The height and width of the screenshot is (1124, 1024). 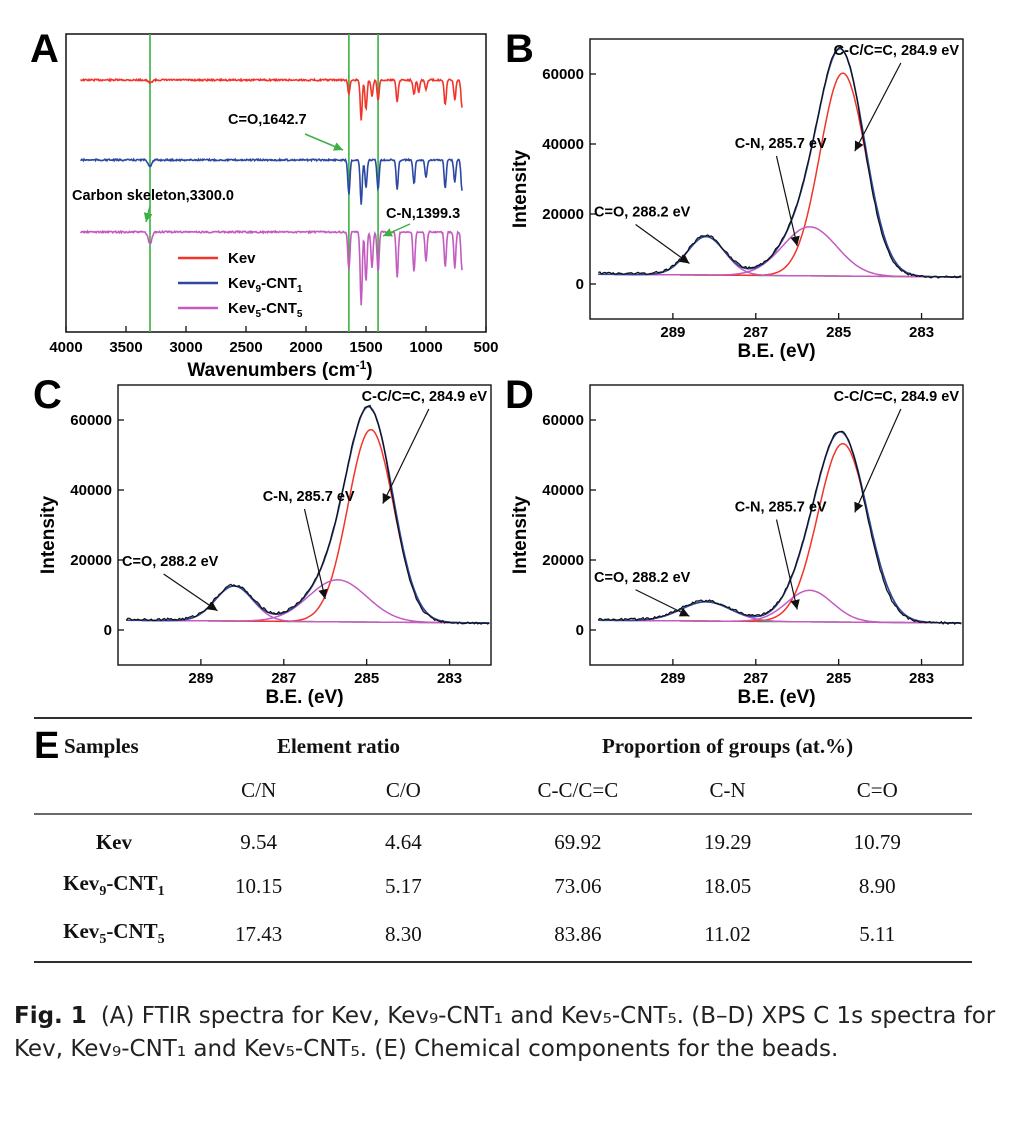 I want to click on table-row: Kev 9.54 4.64 69.92 19.29 10.79, so click(x=503, y=837).